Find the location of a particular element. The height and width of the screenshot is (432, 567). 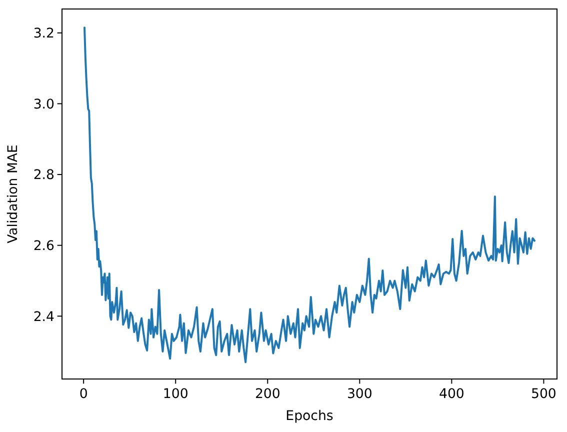

y-tick-label: 2.8 is located at coordinates (43, 176).